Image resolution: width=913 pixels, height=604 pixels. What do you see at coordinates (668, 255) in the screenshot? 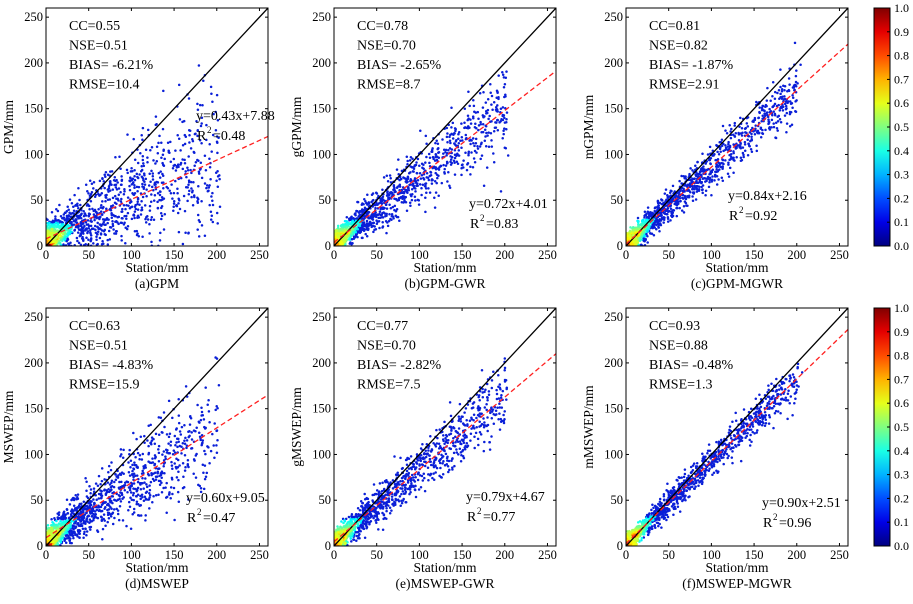
I see `x-tick-label: 50` at bounding box center [668, 255].